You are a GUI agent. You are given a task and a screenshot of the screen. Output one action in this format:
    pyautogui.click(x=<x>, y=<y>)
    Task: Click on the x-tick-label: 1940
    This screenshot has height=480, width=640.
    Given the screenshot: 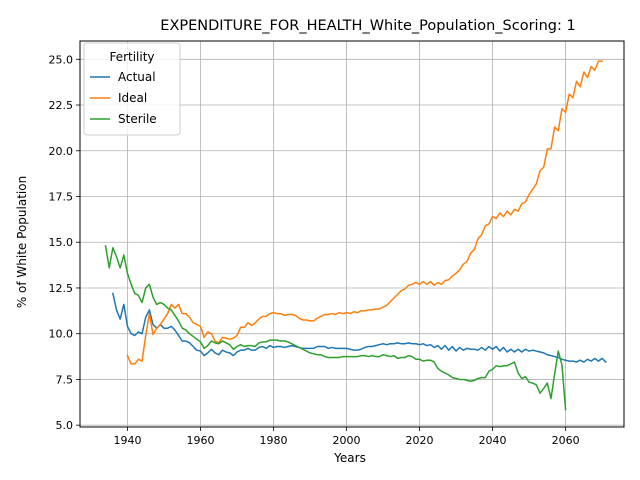 What is the action you would take?
    pyautogui.click(x=127, y=440)
    